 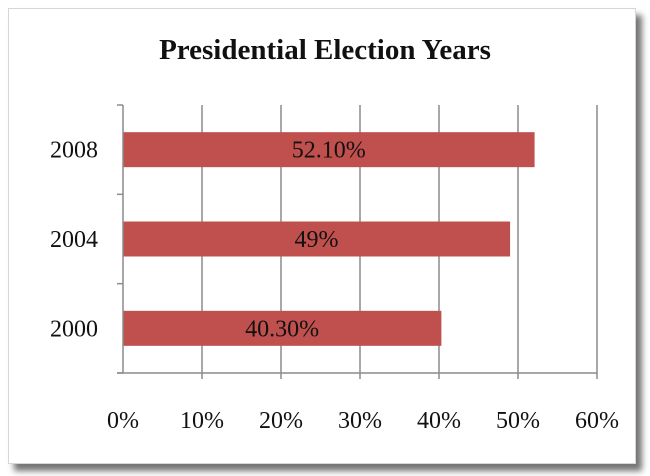 What do you see at coordinates (597, 421) in the screenshot?
I see `x-tick-label: 60%` at bounding box center [597, 421].